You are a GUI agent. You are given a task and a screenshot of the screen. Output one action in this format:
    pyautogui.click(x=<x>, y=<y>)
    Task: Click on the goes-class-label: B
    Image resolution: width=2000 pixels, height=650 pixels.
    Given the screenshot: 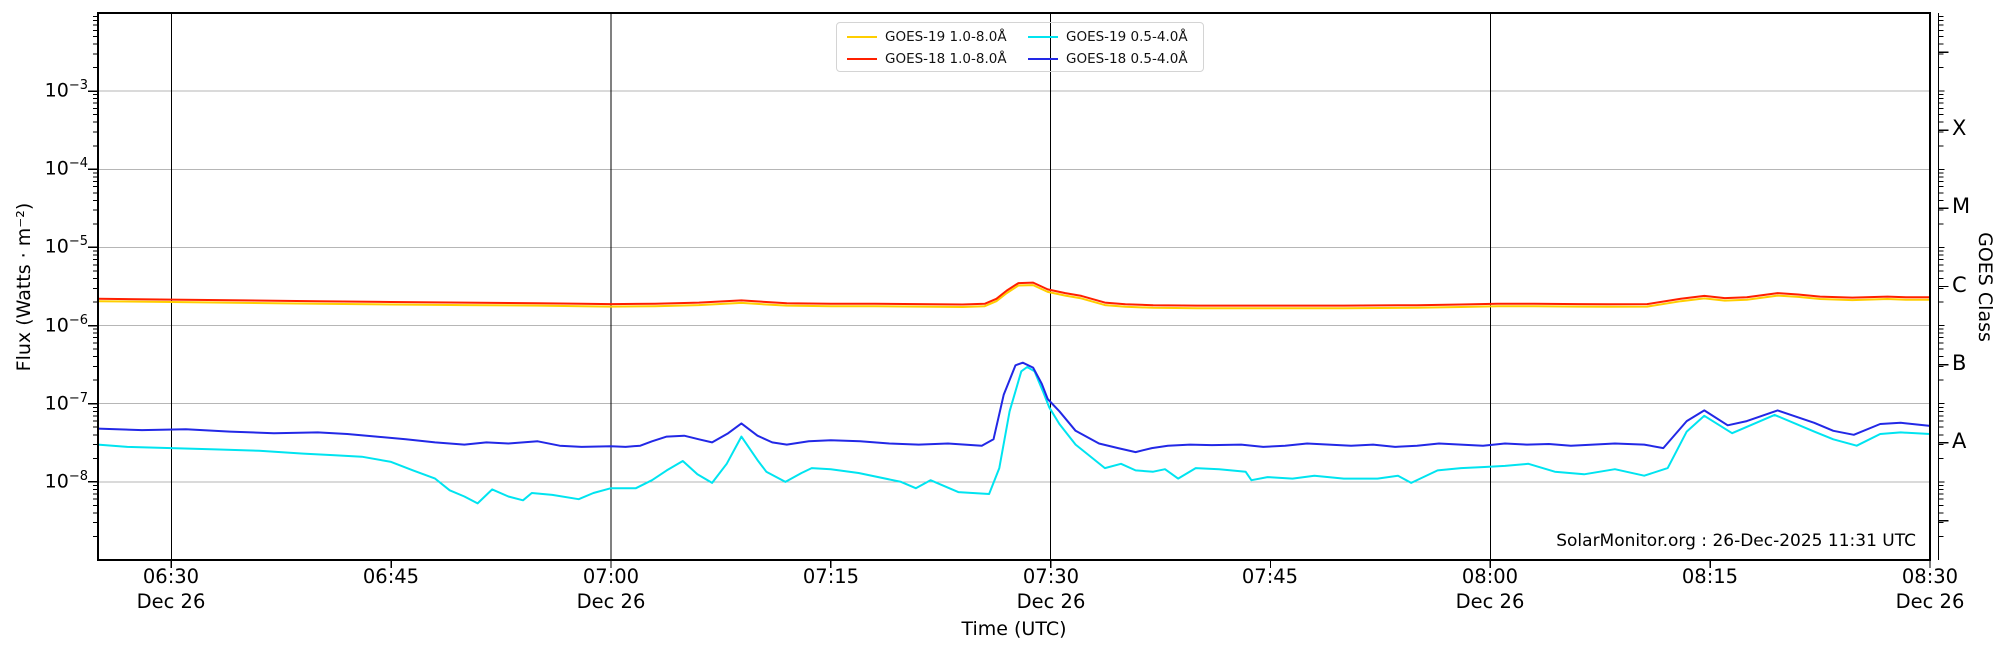 What is the action you would take?
    pyautogui.click(x=1959, y=363)
    